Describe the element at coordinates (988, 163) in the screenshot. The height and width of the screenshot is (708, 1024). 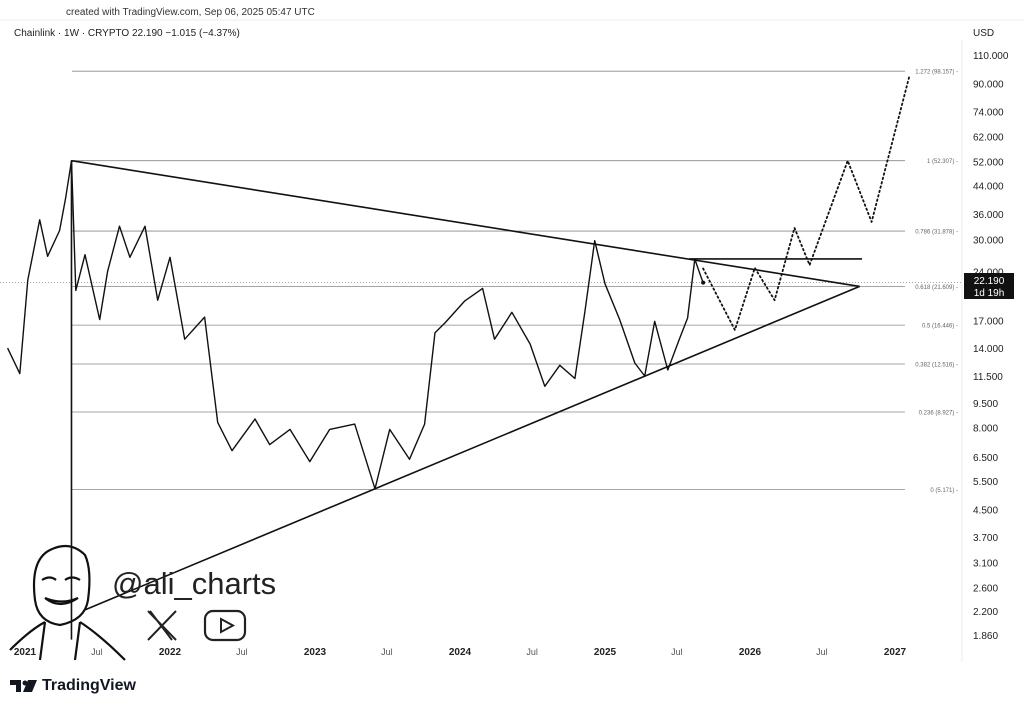
I see `price-tick-label: 52.000` at that location.